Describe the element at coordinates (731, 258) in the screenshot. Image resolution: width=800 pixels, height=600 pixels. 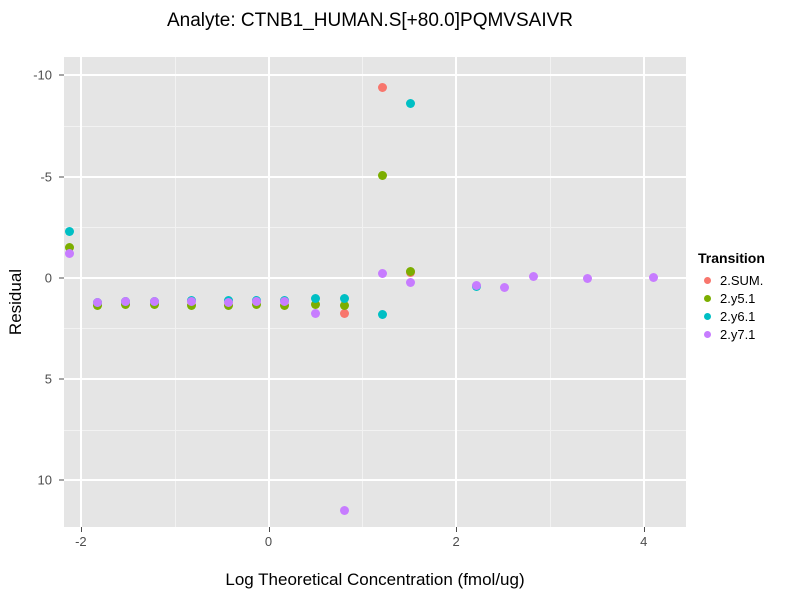
I see `legend-title: Transition` at that location.